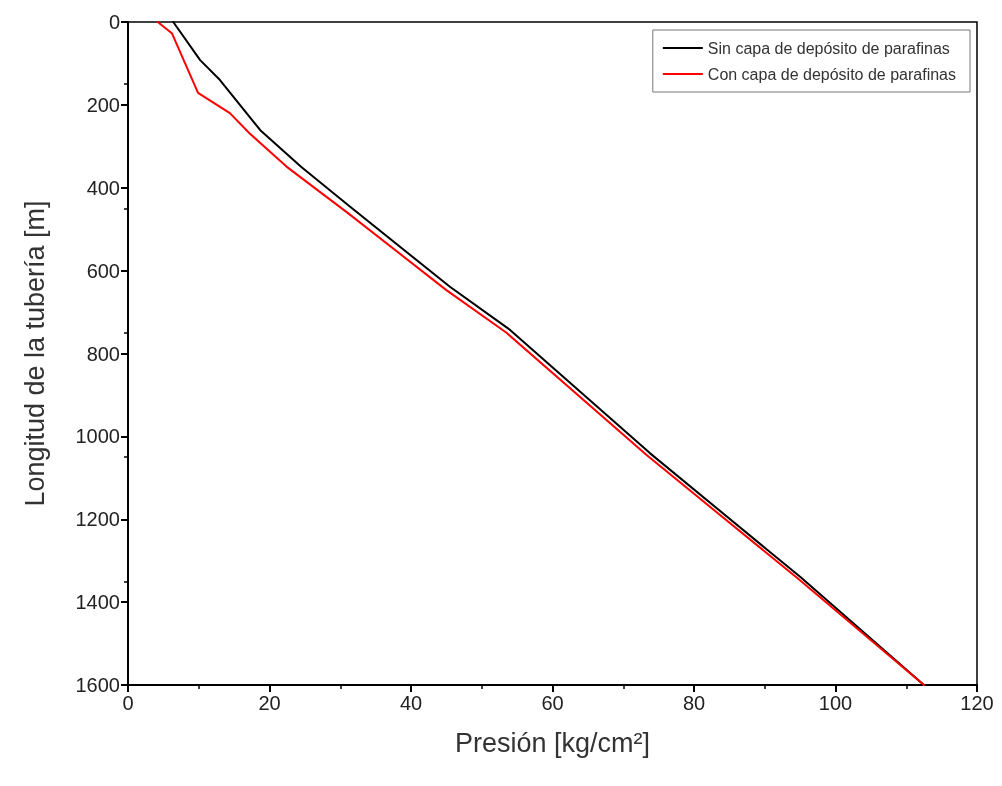 The height and width of the screenshot is (786, 1002). Describe the element at coordinates (103, 270) in the screenshot. I see `y-tick-label: 600` at that location.